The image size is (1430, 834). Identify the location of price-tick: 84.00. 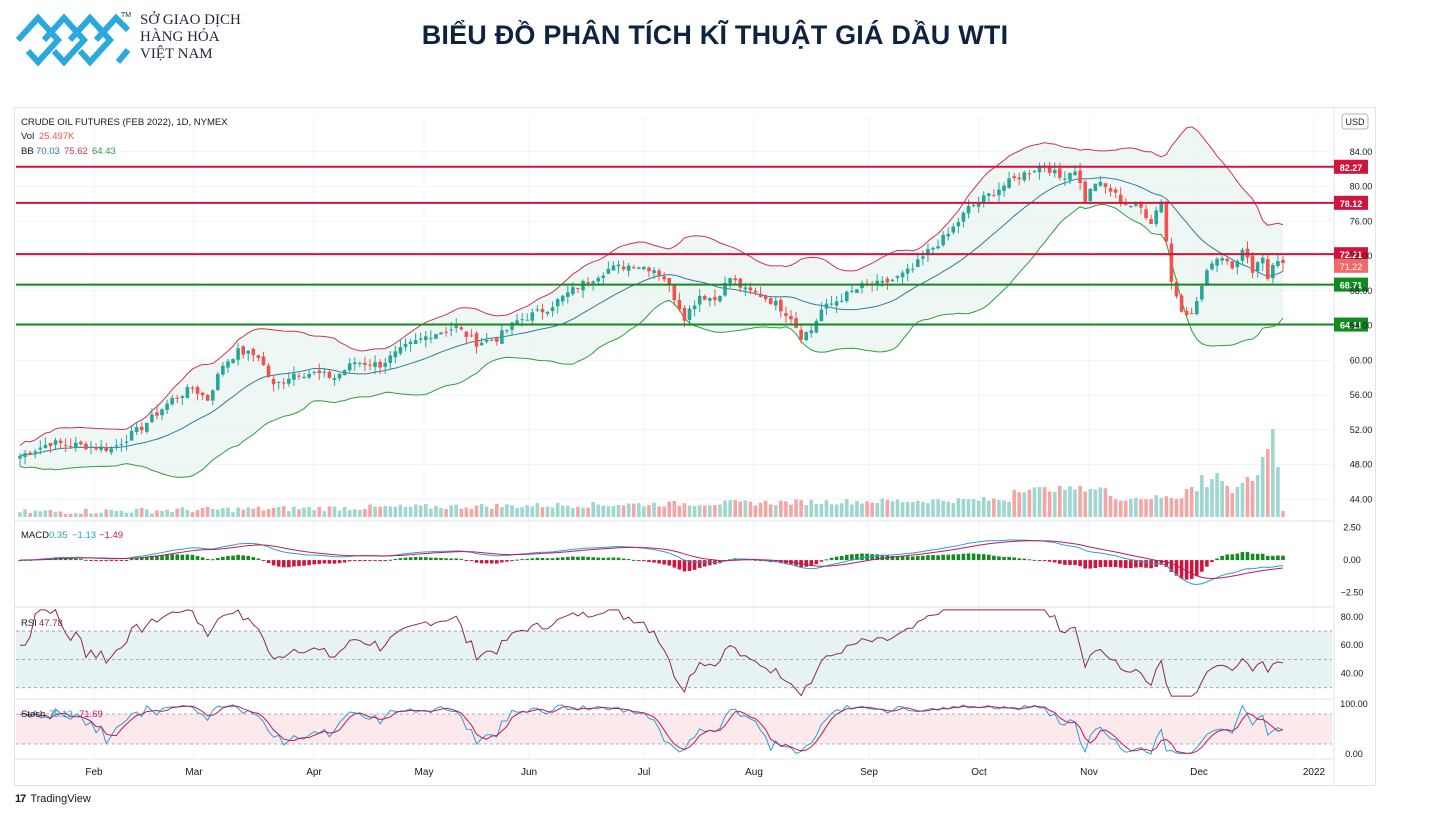
(1361, 152).